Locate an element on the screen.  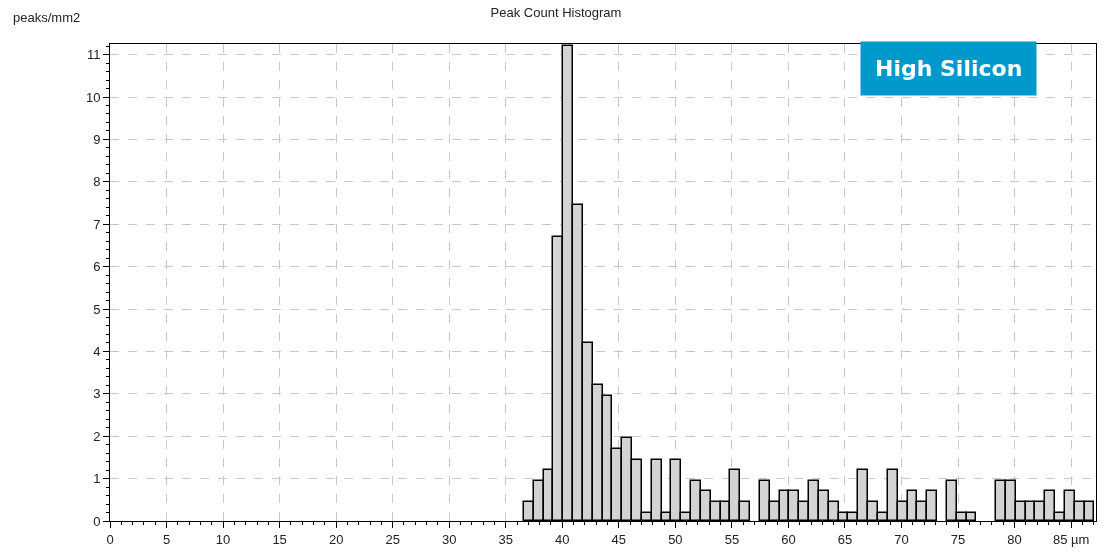
x-tick-label: 10 is located at coordinates (223, 539).